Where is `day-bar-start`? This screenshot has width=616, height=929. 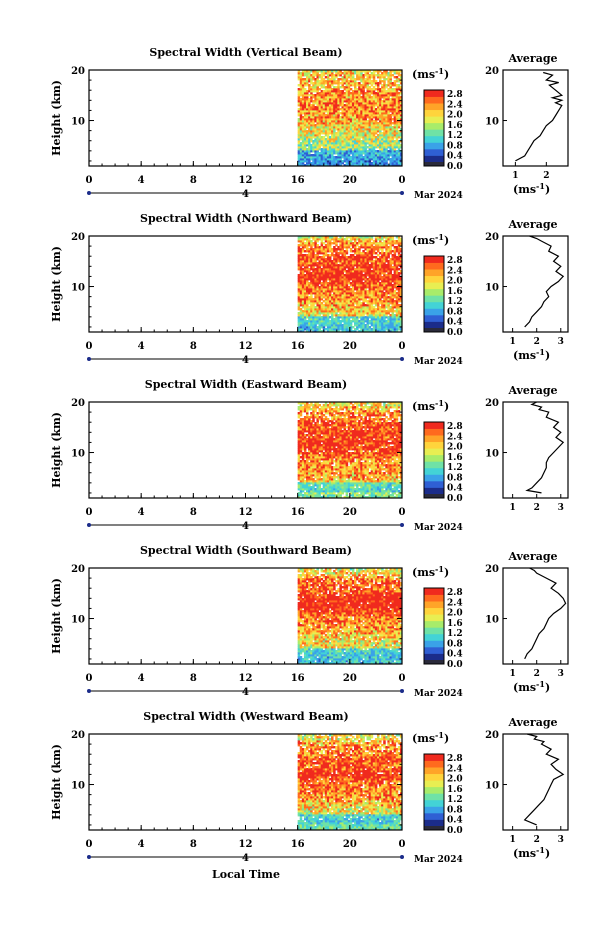
day-bar-start is located at coordinates (89, 359).